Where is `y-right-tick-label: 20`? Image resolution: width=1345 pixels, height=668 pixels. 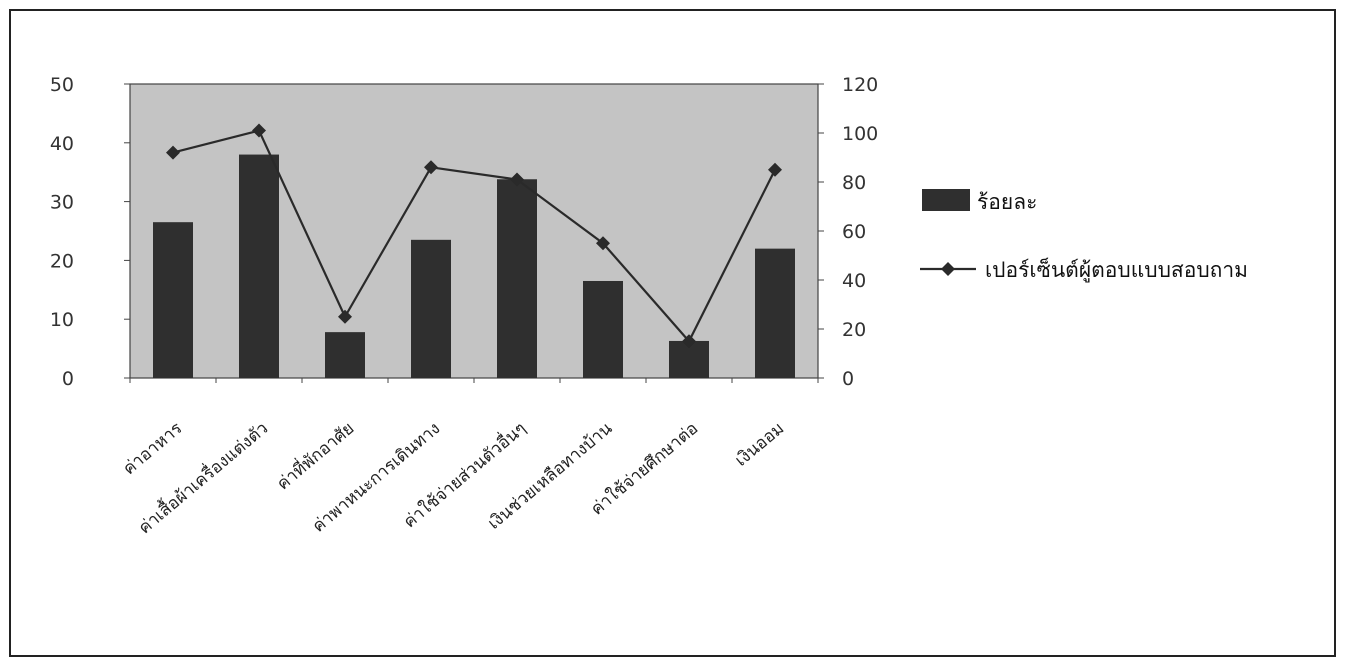 y-right-tick-label: 20 is located at coordinates (854, 330).